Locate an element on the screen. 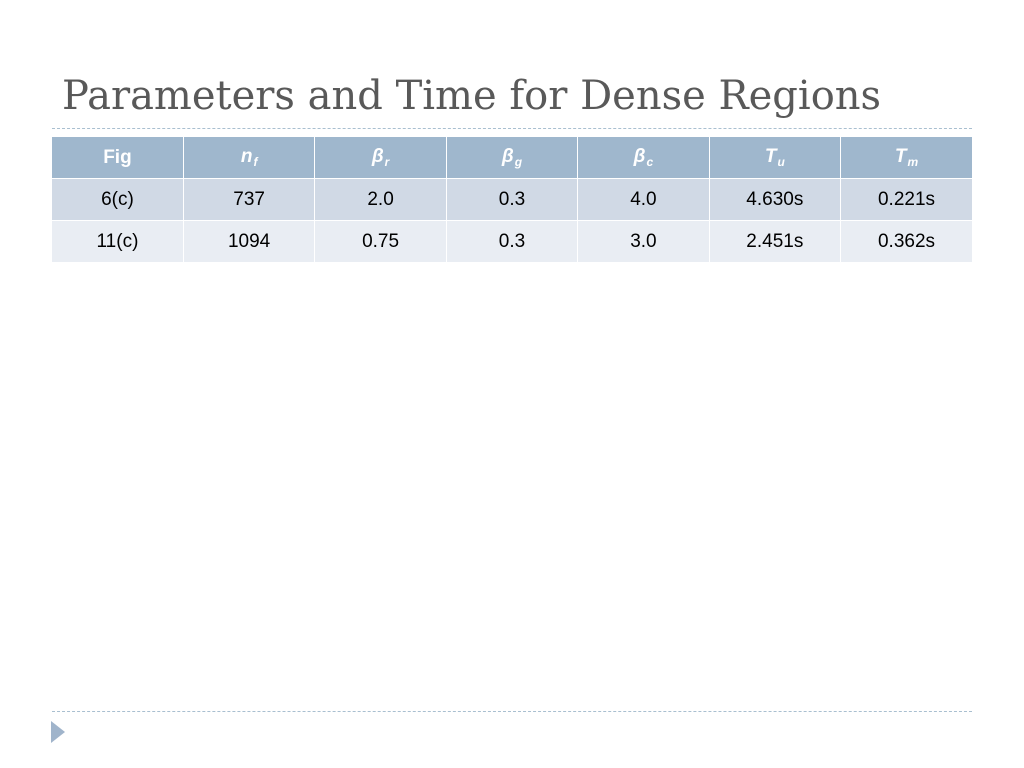 The width and height of the screenshot is (1024, 768). cell-beta-c: 4.0 is located at coordinates (643, 199).